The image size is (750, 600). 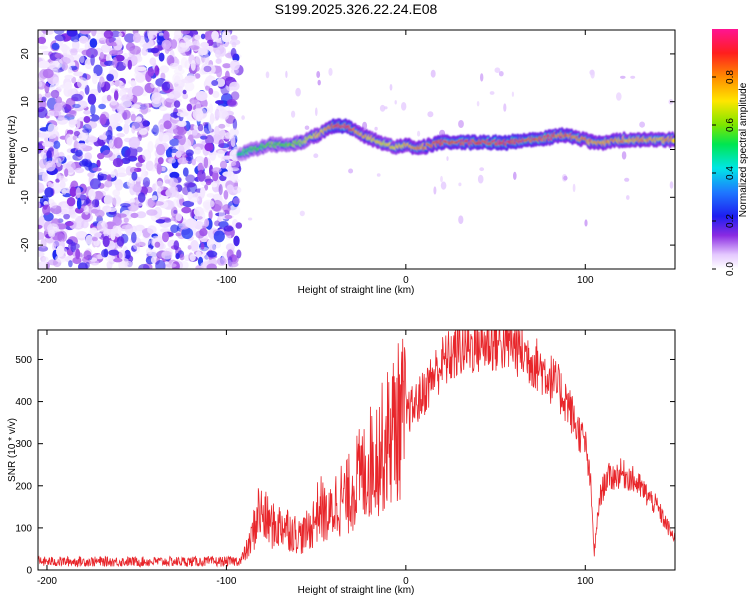 I want to click on spectrogram-y-label: Frequency (Hz), so click(x=12, y=150).